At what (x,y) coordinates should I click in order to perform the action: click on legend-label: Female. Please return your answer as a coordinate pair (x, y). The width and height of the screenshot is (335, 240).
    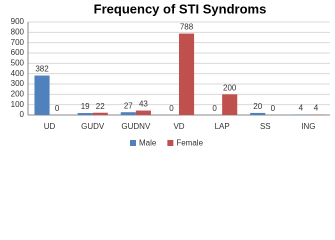
    Looking at the image, I should click on (189, 143).